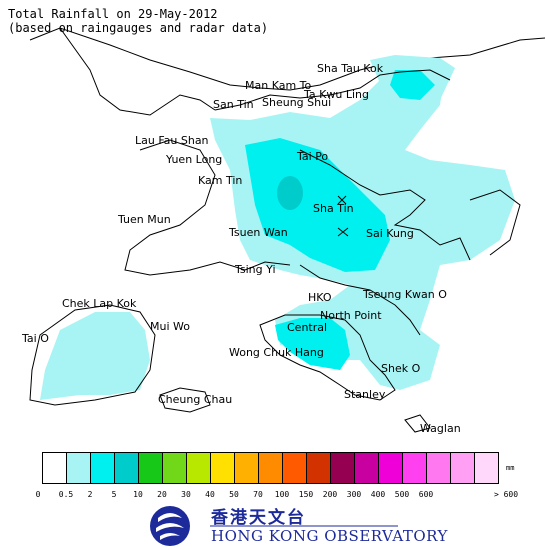 This screenshot has height=550, width=545. I want to click on place-label: North Point, so click(351, 315).